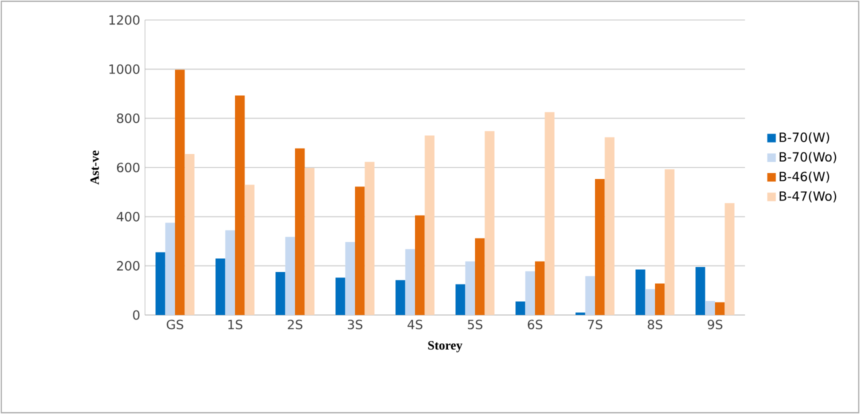 The width and height of the screenshot is (860, 414). Describe the element at coordinates (94, 167) in the screenshot. I see `y-axis-title: Ast-ve` at that location.